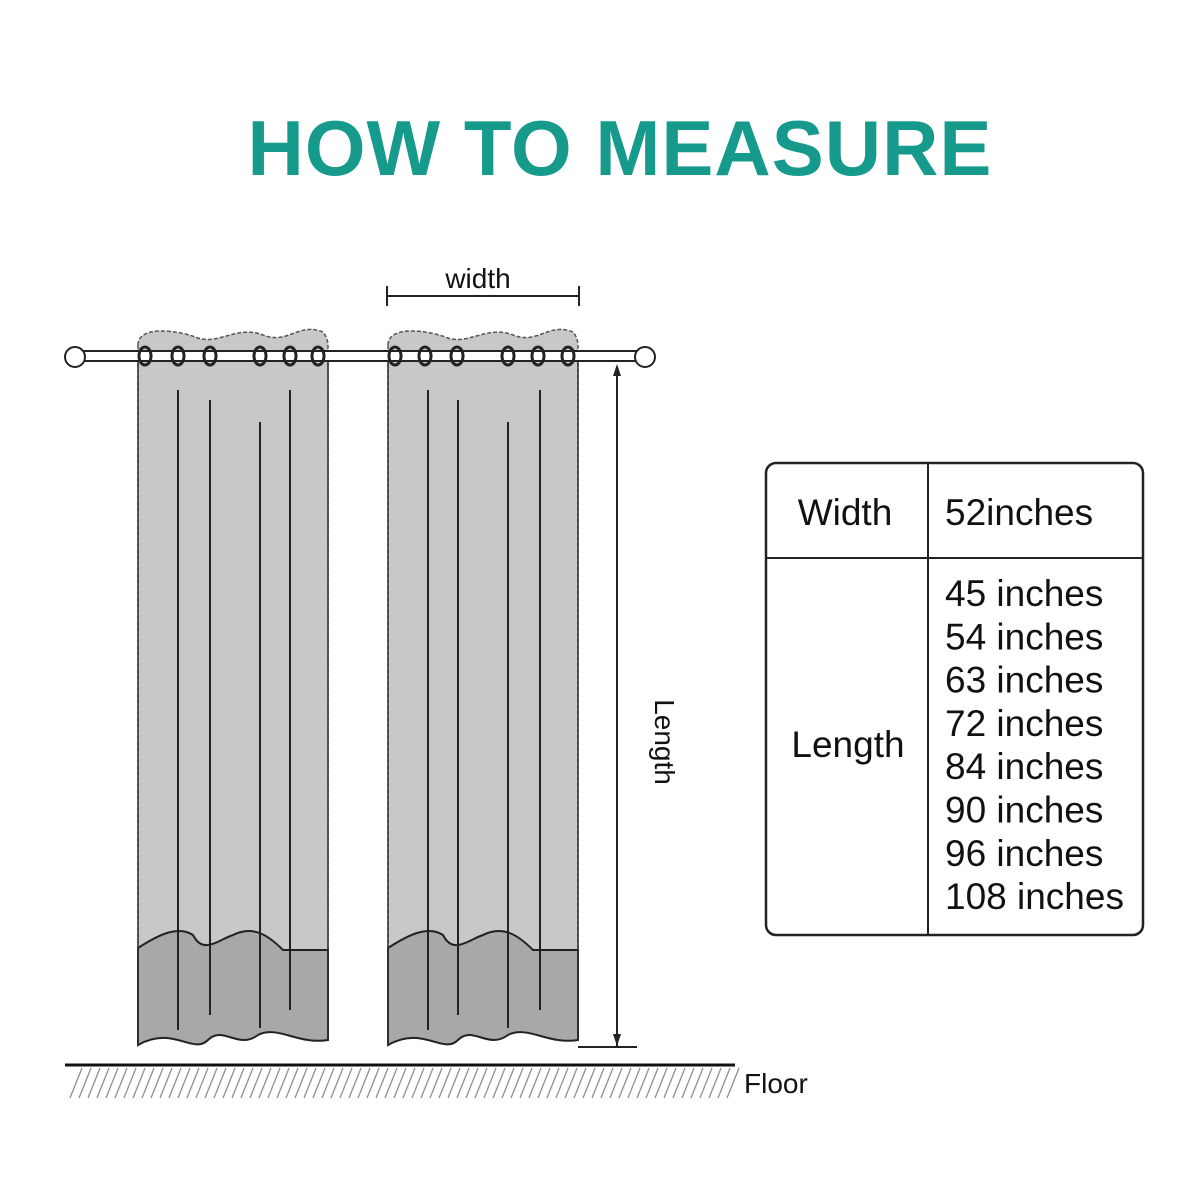 This screenshot has width=1200, height=1200. Describe the element at coordinates (1024, 680) in the screenshot. I see `length-value: 63 inches` at that location.